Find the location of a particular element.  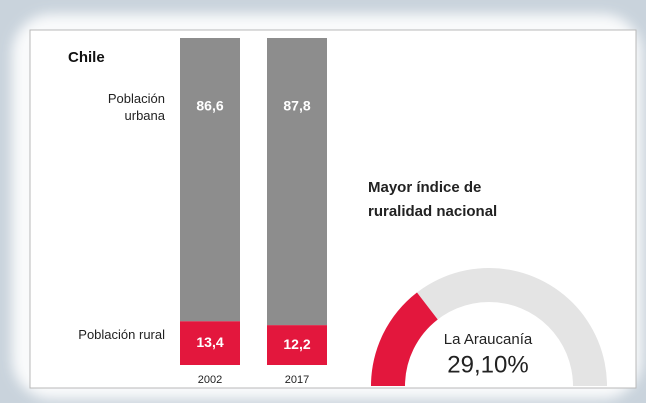

series-label: Población urbana is located at coordinates (136, 107).